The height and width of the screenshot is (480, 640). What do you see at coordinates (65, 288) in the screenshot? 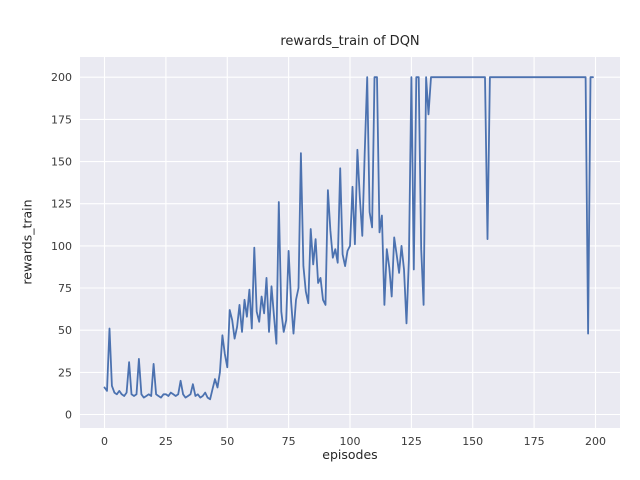
I see `y-tick-label: 75` at bounding box center [65, 288].